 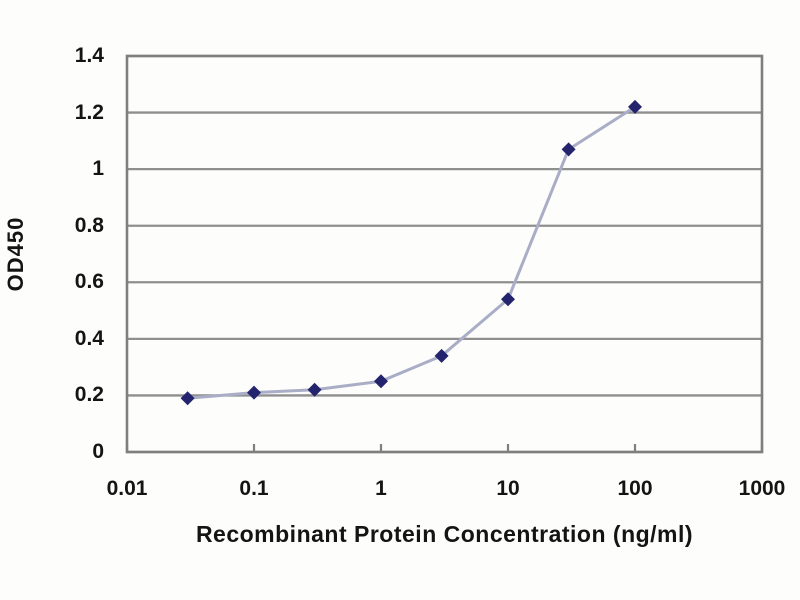 What do you see at coordinates (89, 282) in the screenshot?
I see `y-tick-label: 0.6` at bounding box center [89, 282].